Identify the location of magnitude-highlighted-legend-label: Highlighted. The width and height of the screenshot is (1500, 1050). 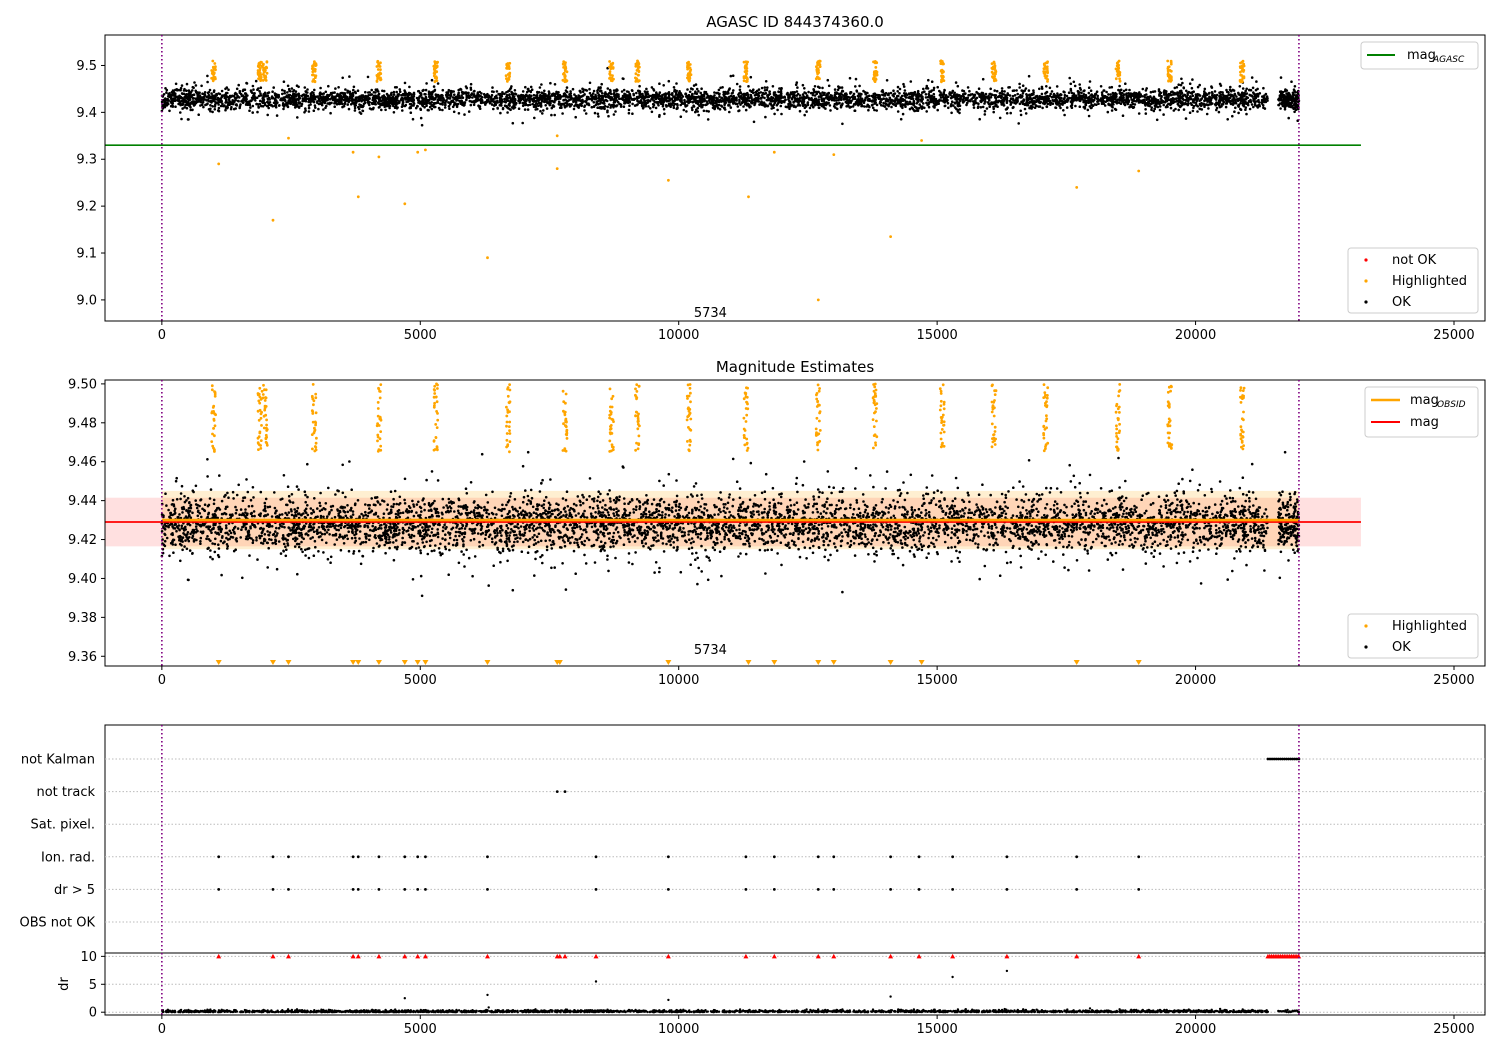
(1429, 626).